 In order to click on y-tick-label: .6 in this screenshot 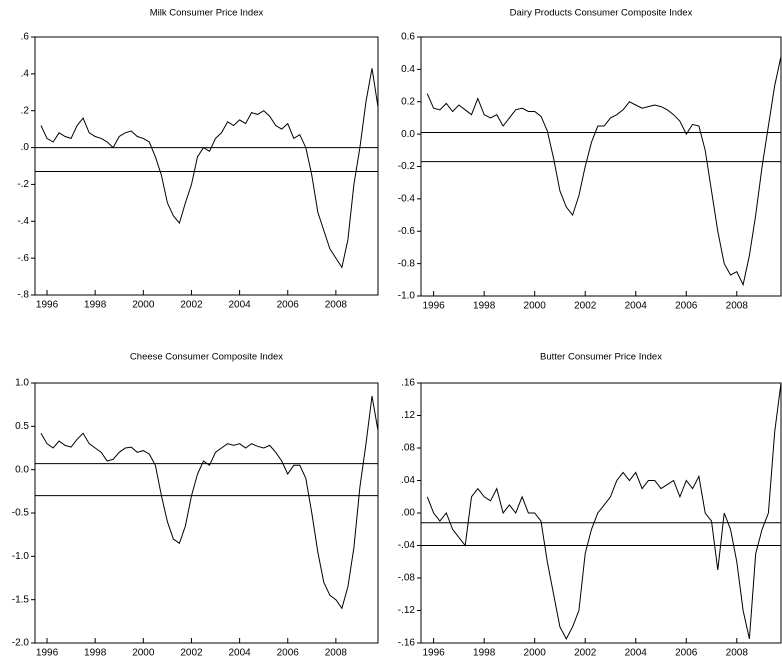, I will do `click(25, 37)`.